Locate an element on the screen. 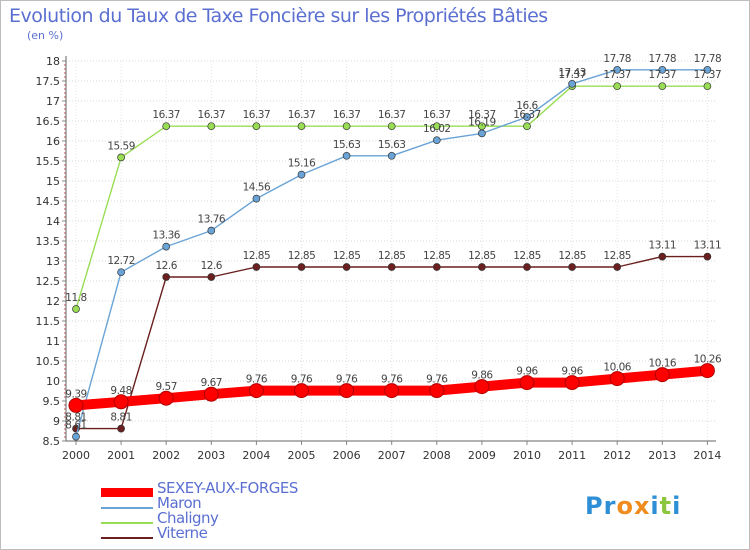 The image size is (750, 550). data-label: 9.39 is located at coordinates (75, 394).